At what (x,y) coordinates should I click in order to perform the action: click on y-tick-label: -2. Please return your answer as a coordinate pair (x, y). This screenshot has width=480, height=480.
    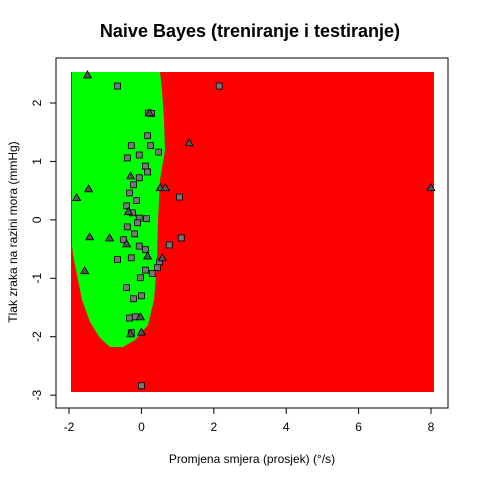
    Looking at the image, I should click on (37, 336).